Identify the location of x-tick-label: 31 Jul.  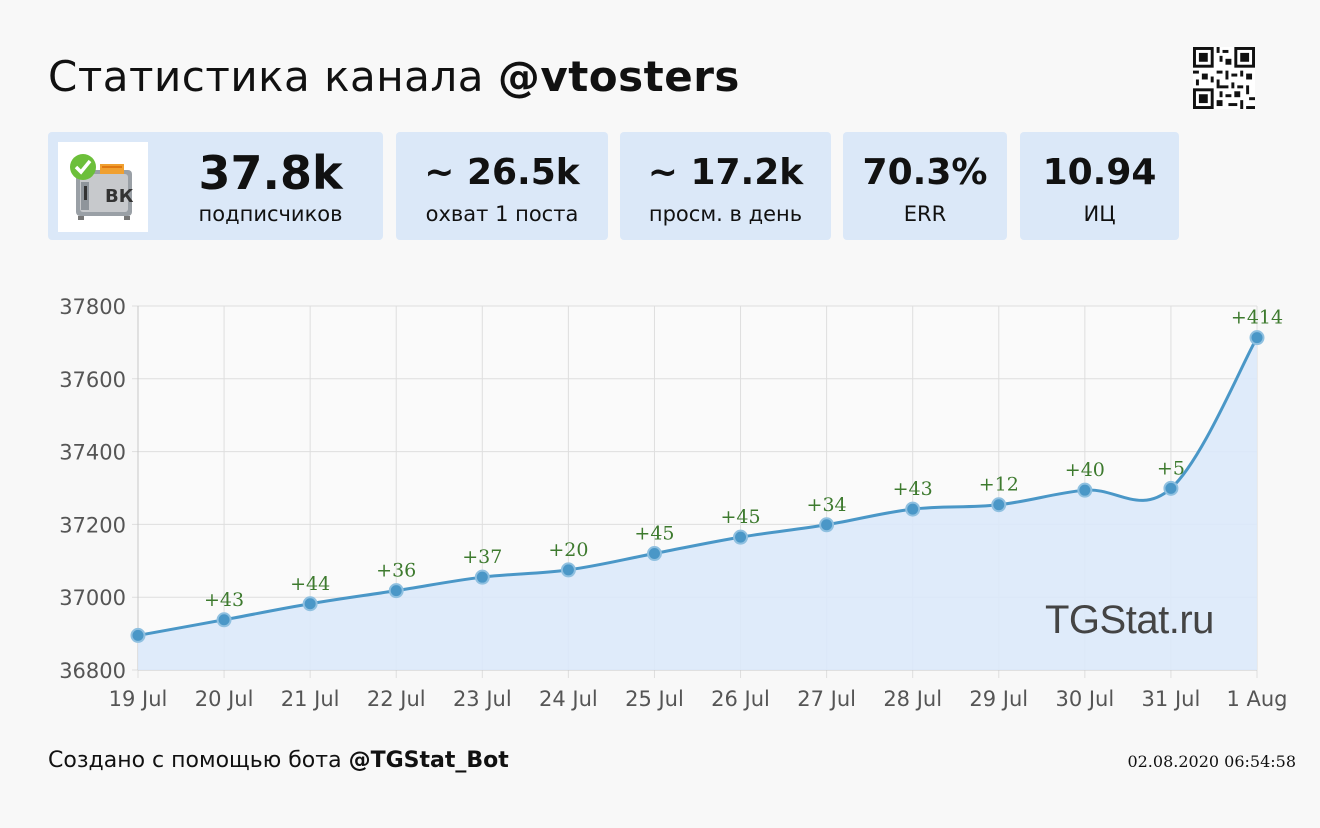
(1171, 699).